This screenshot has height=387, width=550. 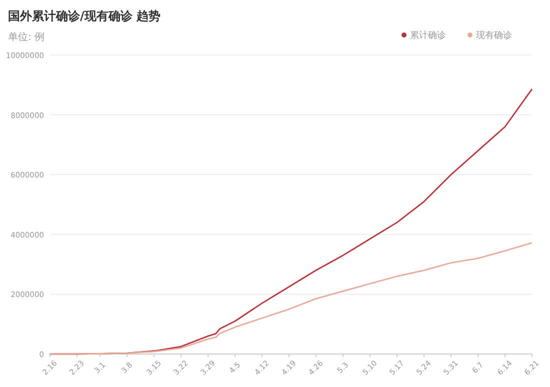 What do you see at coordinates (494, 35) in the screenshot?
I see `legend-label: 现有确诊` at bounding box center [494, 35].